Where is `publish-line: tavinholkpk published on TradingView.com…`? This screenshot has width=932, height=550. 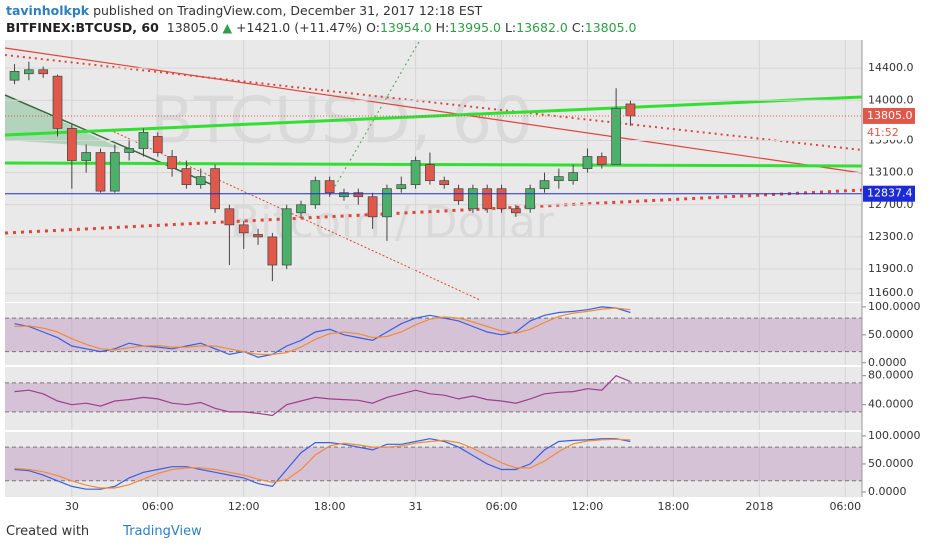 publish-line: tavinholkpk published on TradingView.com… is located at coordinates (321, 10).